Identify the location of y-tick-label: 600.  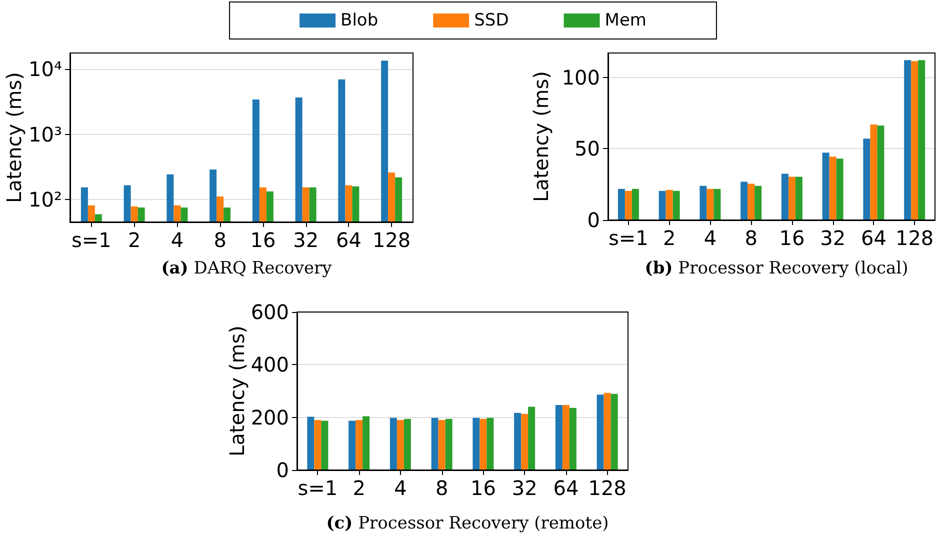
(269, 312).